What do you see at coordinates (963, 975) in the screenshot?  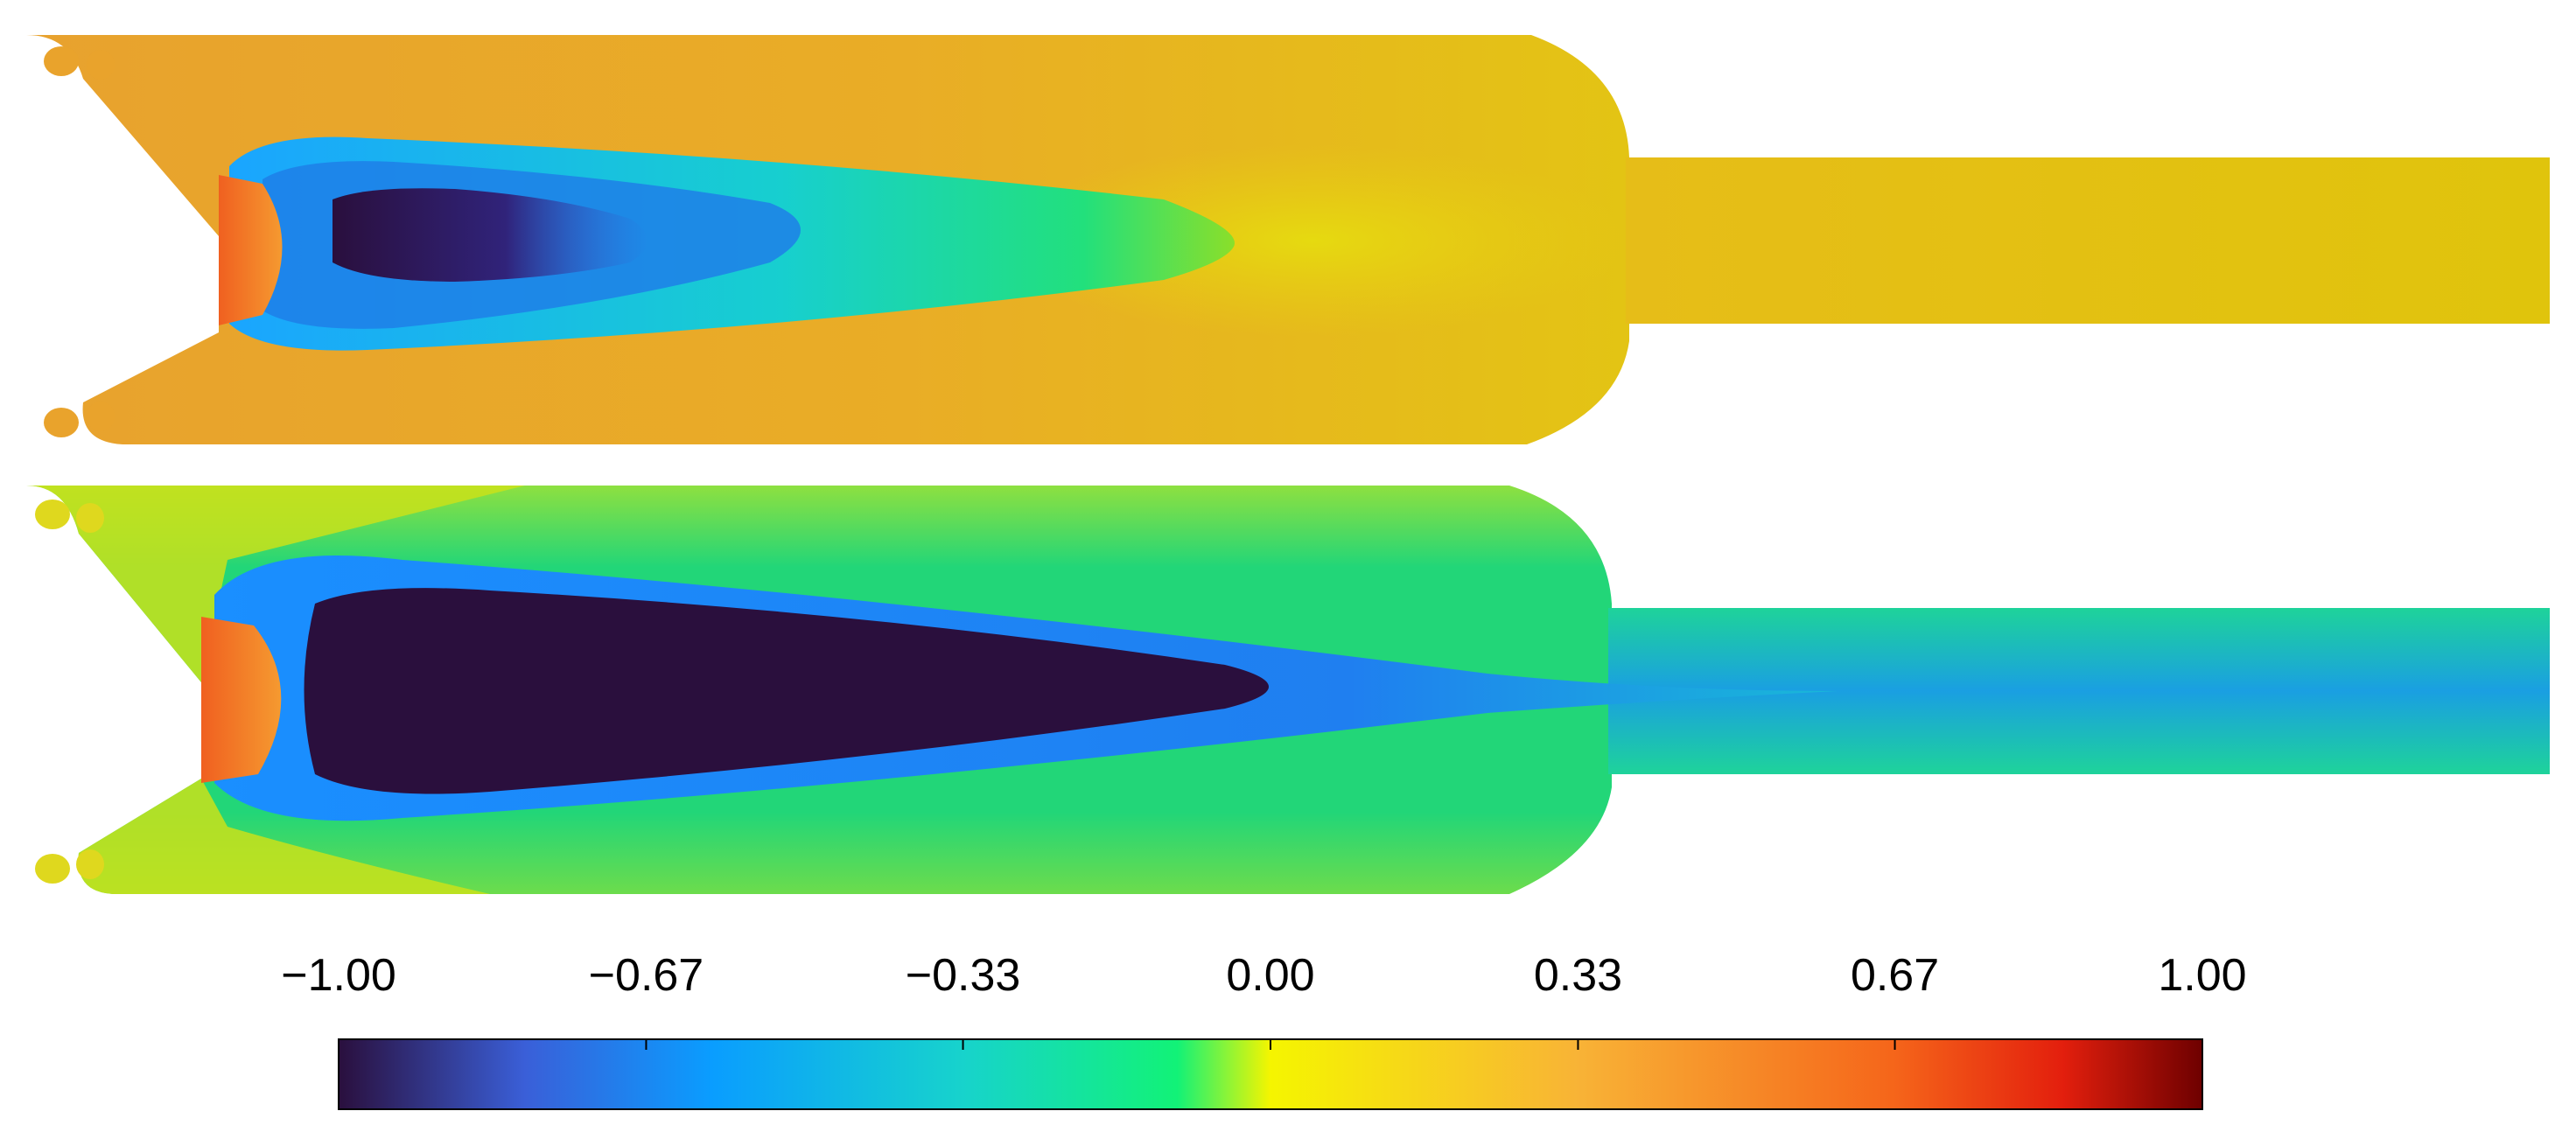 I see `colorbar-tick-label: −0.33` at bounding box center [963, 975].